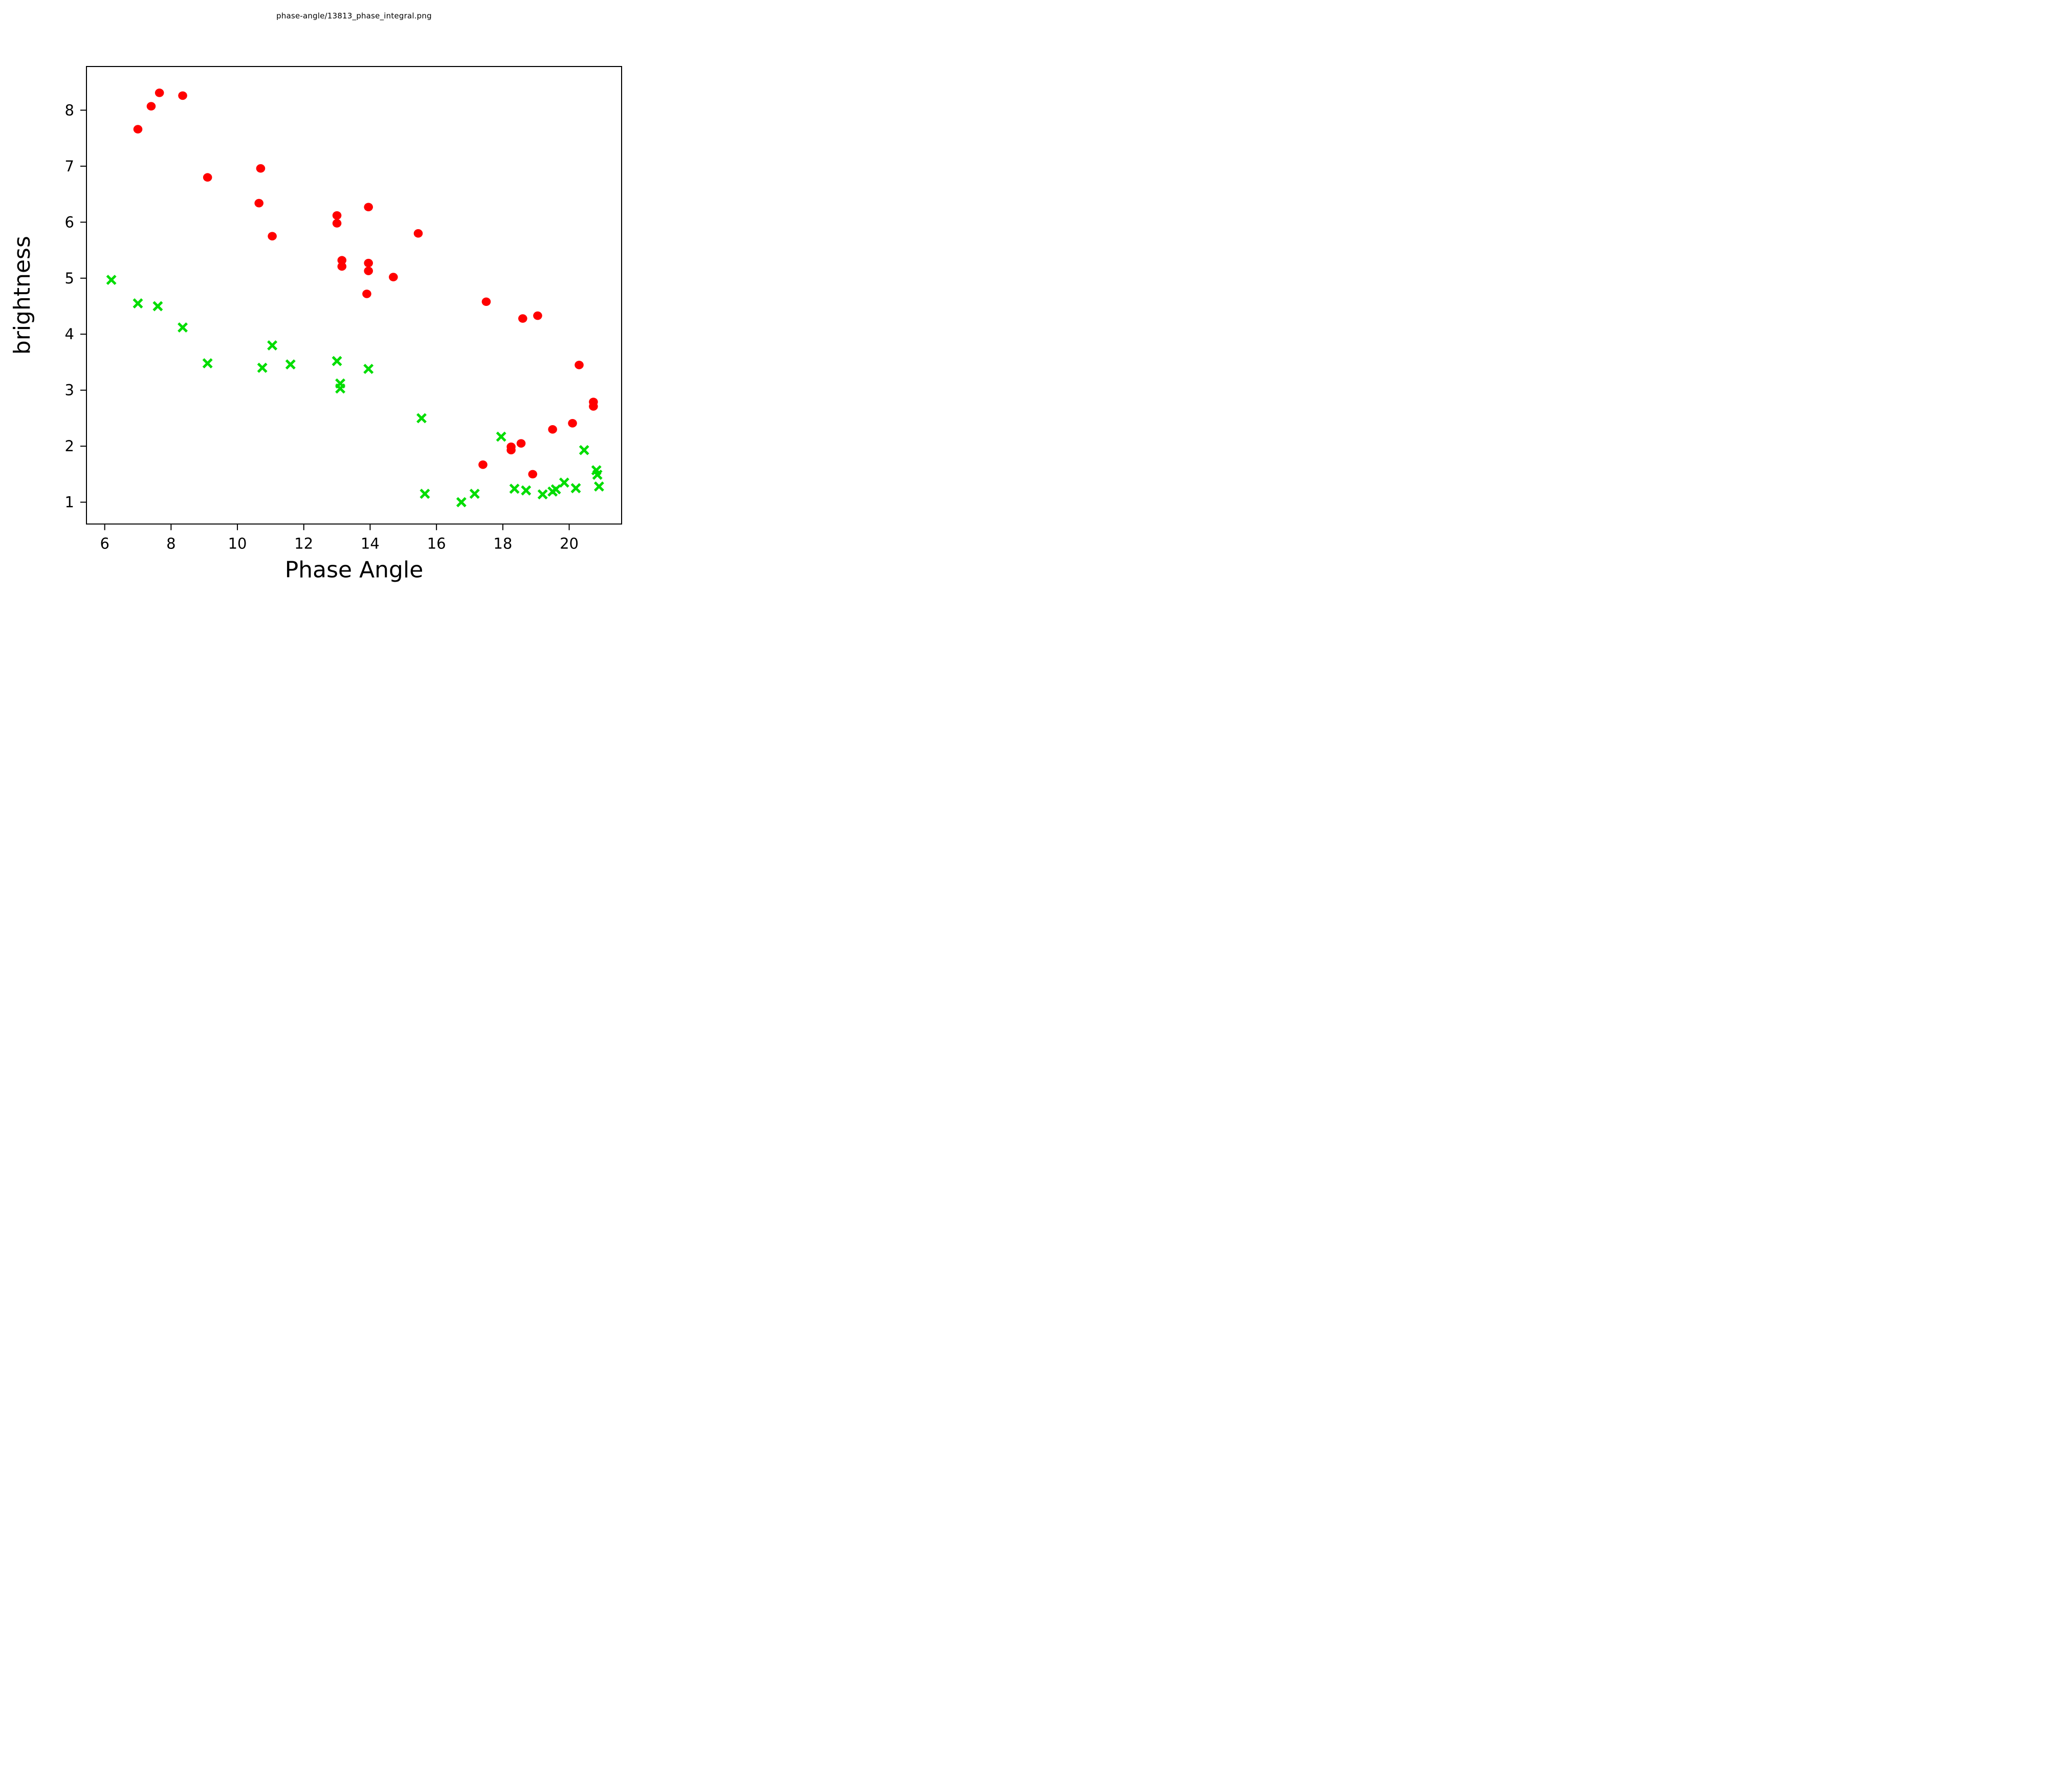 This screenshot has height=1765, width=2072. Describe the element at coordinates (69, 334) in the screenshot. I see `y-tick-label: 4` at that location.